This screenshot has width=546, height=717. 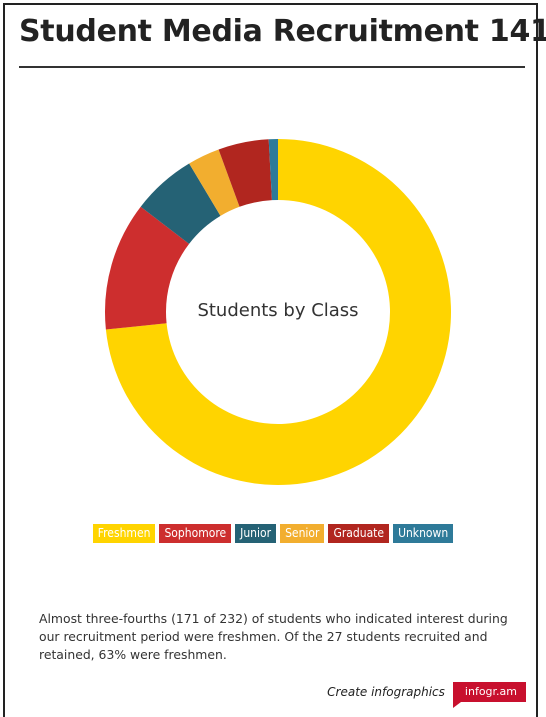 What do you see at coordinates (489, 695) in the screenshot?
I see `infogram-logo-badge: infogr.am` at bounding box center [489, 695].